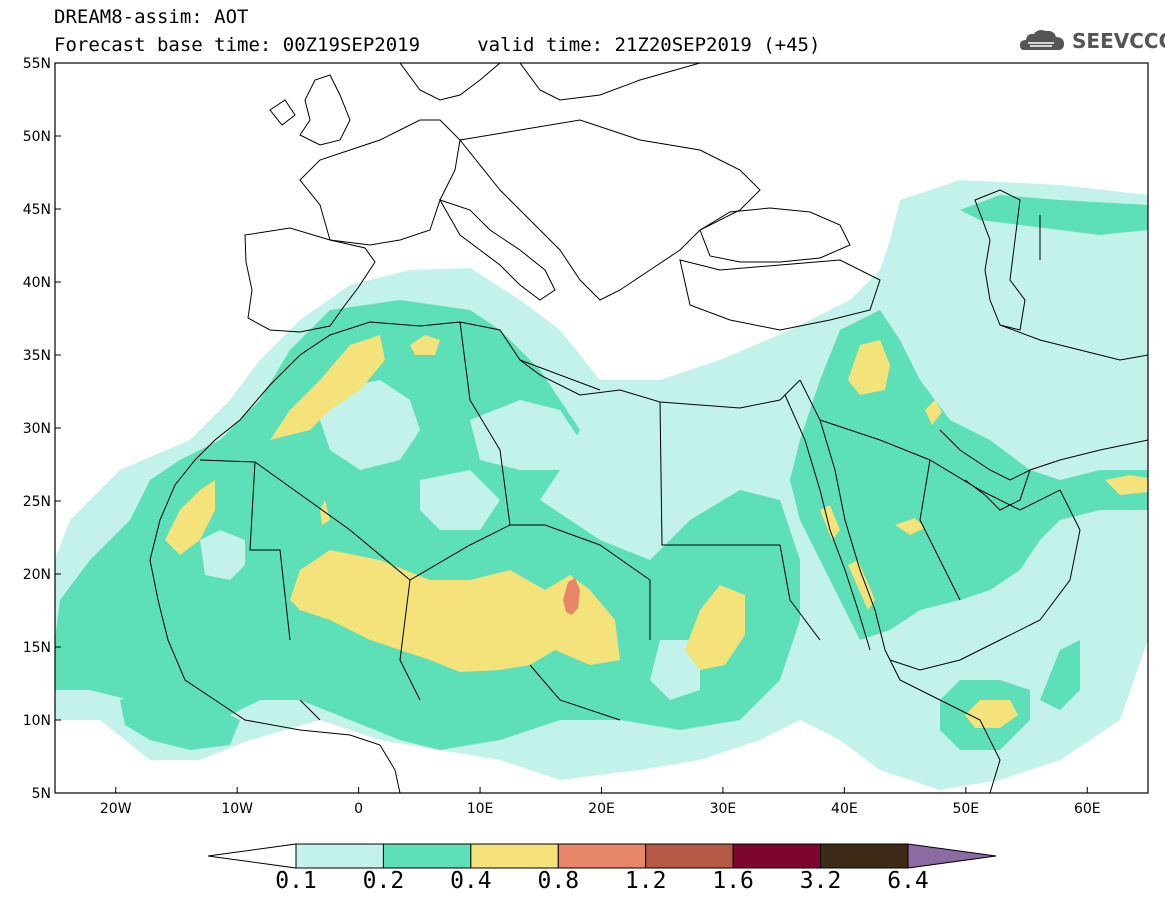  I want to click on colorbar-level-label: 6.4, so click(908, 881).